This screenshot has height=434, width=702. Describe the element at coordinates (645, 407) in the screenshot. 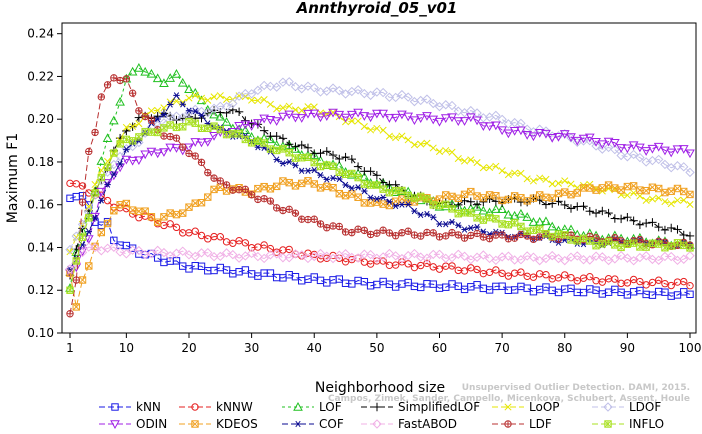

I see `legend-label: LDOF` at that location.